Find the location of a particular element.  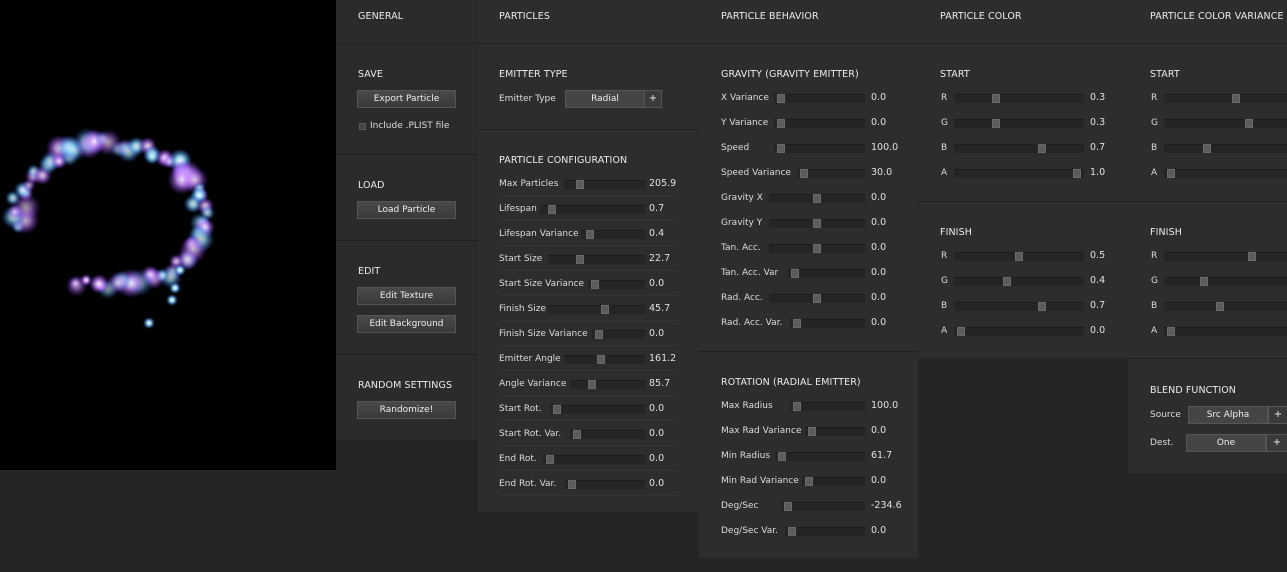

blend-source-dropdown: Src Alpha is located at coordinates (1228, 415).